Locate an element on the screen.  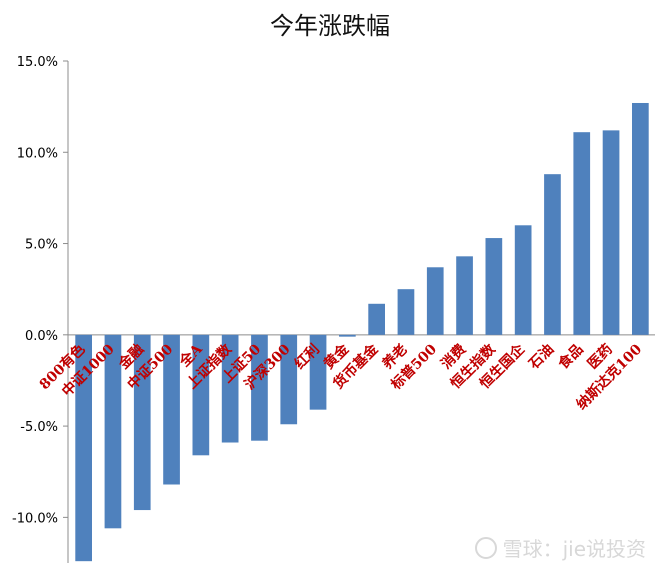
watermark-text: 雪球：jie说投资 is located at coordinates (574, 549).